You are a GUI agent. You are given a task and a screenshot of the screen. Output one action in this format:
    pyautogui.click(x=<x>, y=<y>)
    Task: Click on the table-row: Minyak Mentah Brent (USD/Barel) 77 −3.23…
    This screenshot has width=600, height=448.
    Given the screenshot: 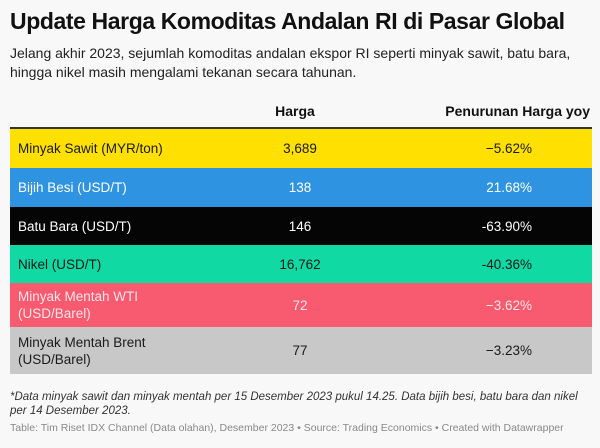 What is the action you would take?
    pyautogui.click(x=301, y=350)
    